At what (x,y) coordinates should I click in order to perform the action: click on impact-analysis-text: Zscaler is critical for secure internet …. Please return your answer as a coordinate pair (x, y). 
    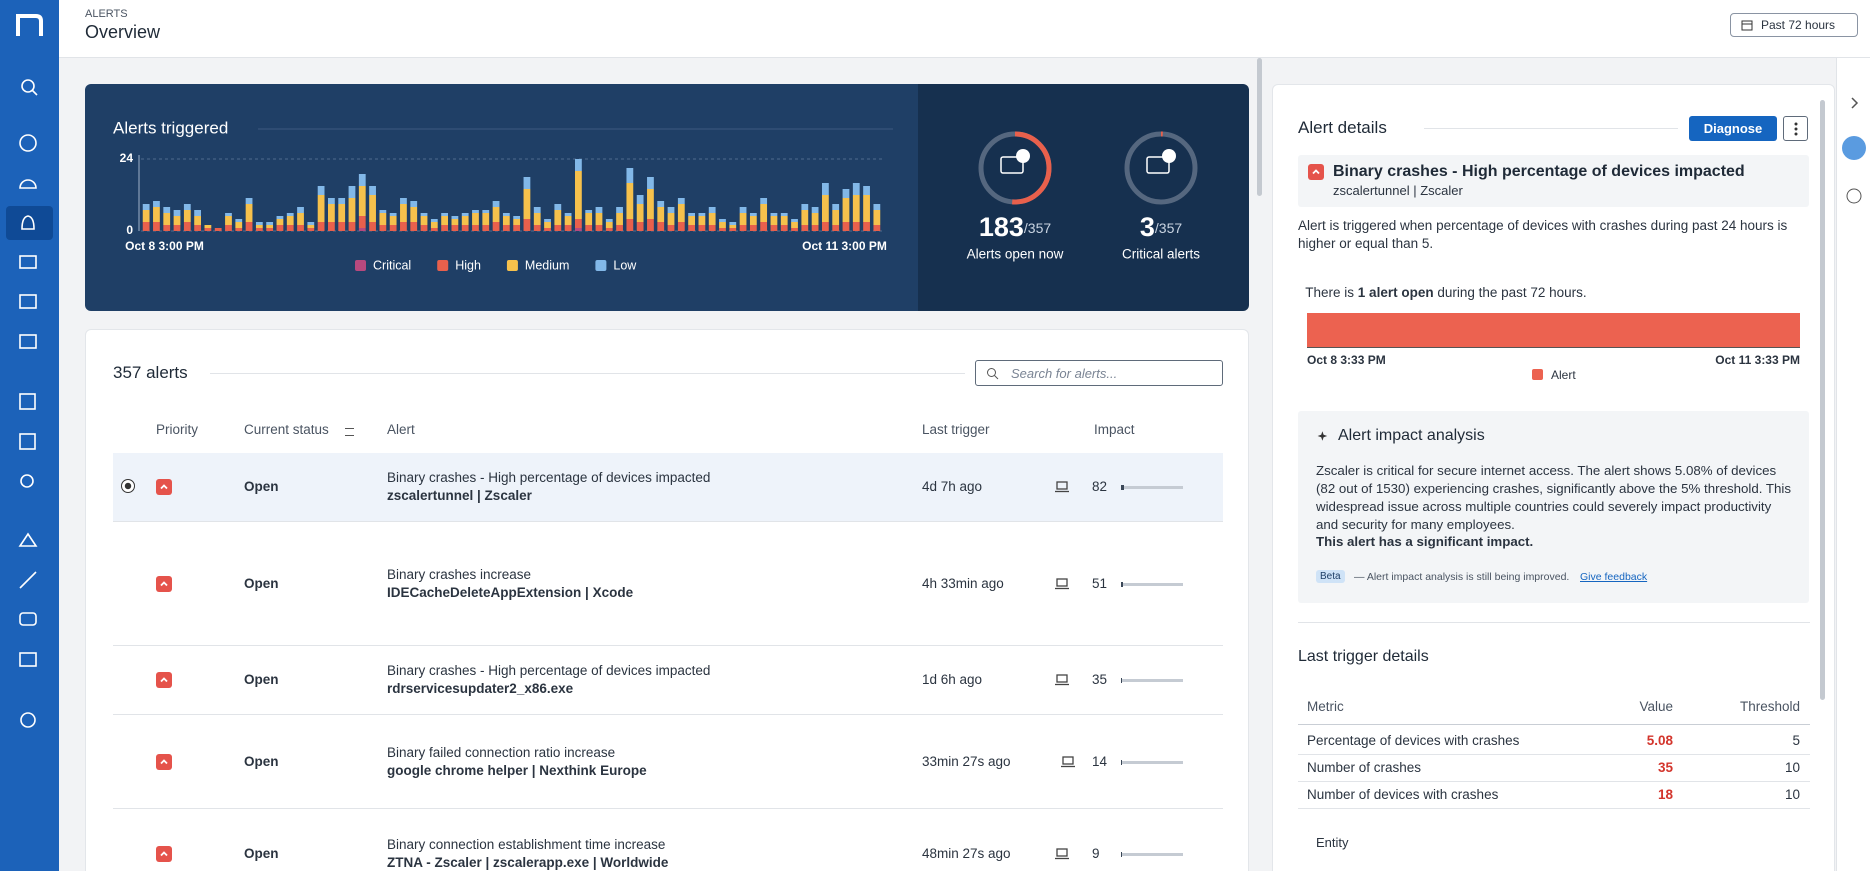
    Looking at the image, I should click on (1554, 497).